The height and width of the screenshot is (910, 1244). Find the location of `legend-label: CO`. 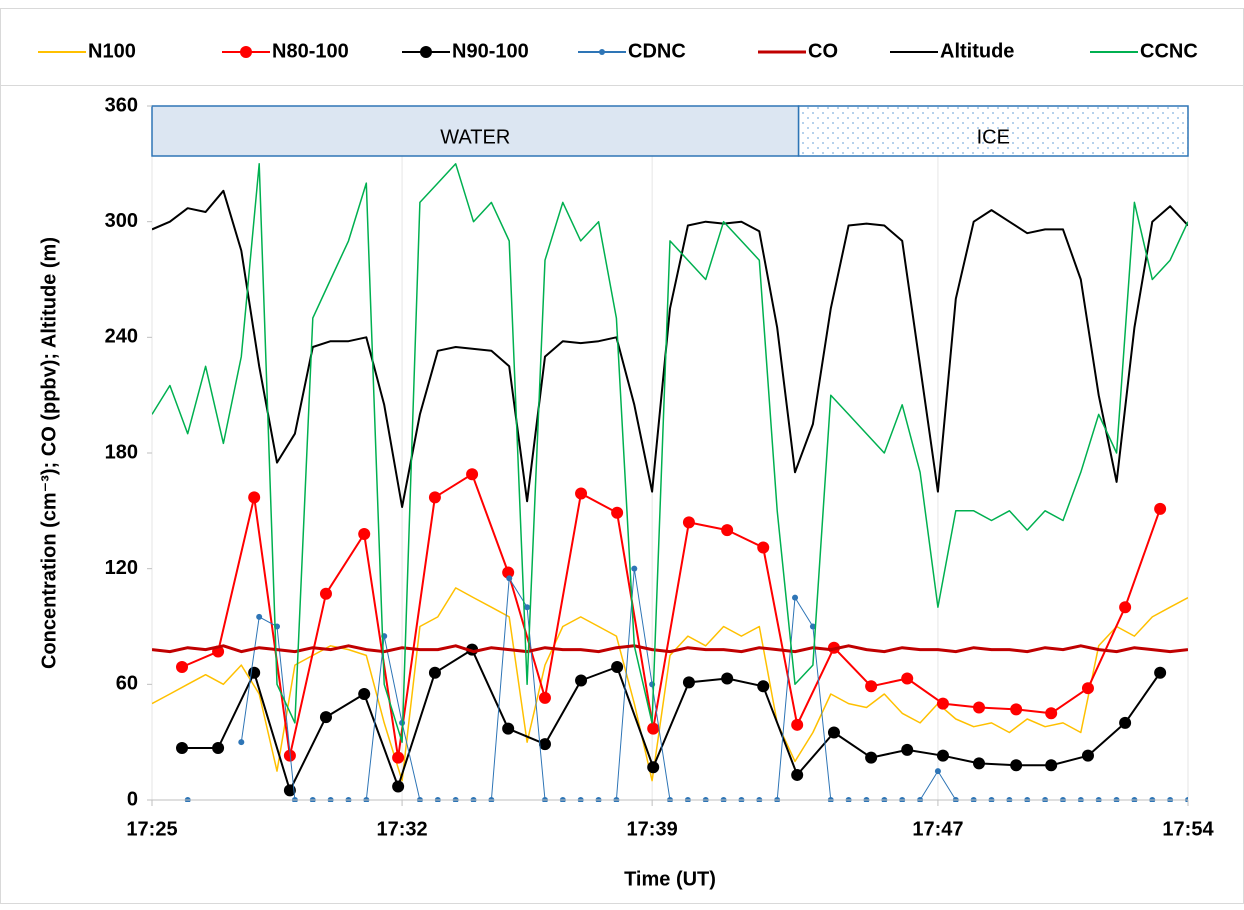

legend-label: CO is located at coordinates (823, 51).